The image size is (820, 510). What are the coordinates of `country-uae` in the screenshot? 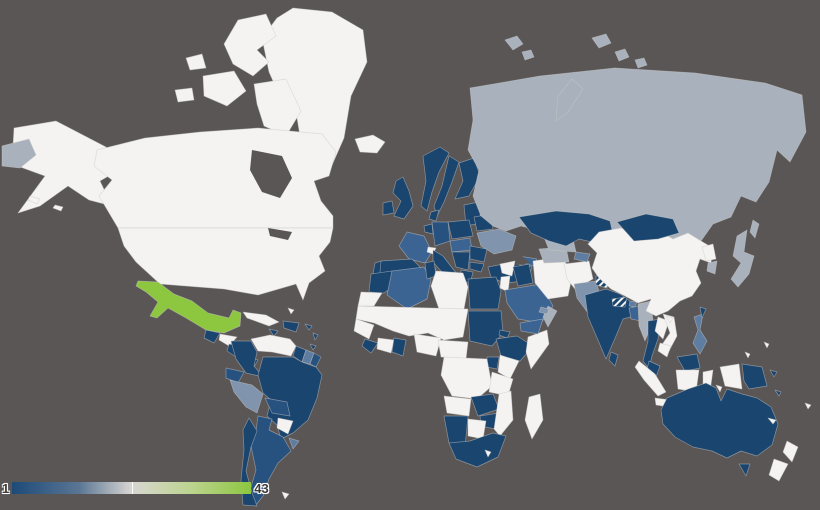 It's located at (544, 310).